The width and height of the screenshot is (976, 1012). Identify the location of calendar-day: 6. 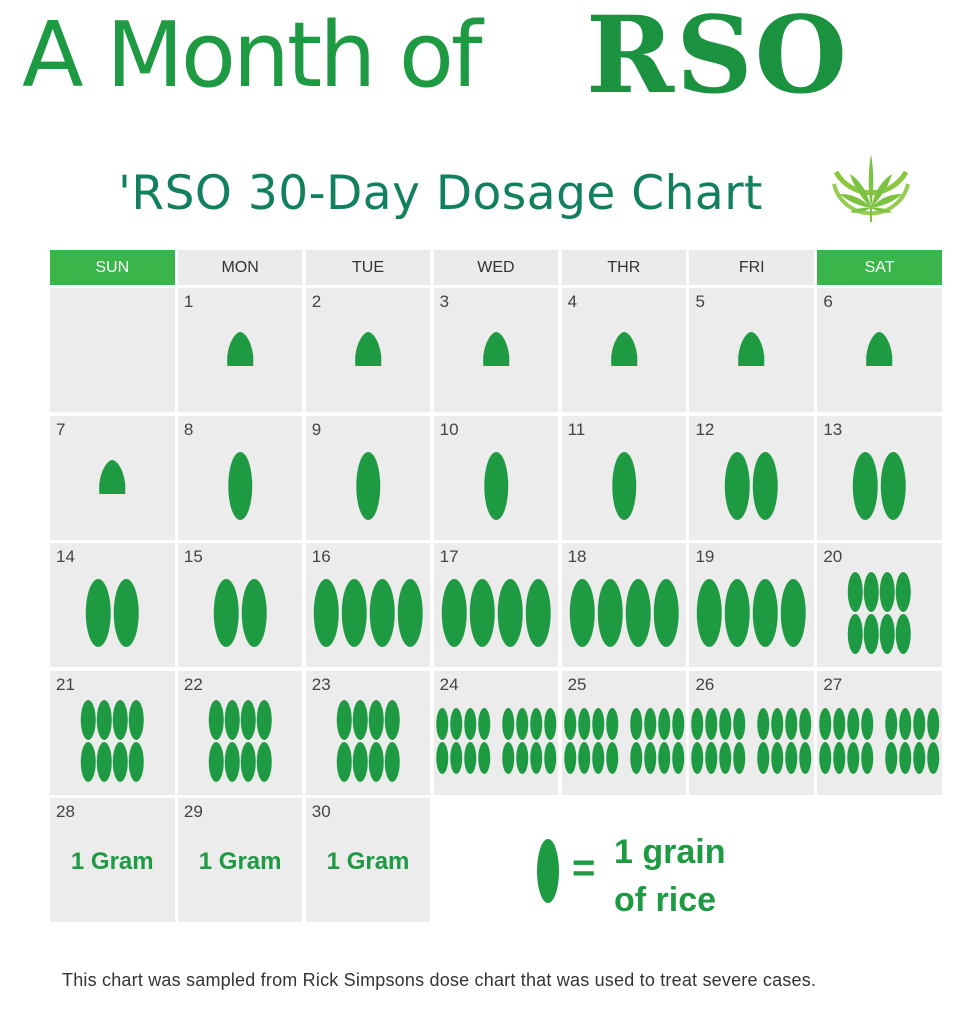
(879, 350).